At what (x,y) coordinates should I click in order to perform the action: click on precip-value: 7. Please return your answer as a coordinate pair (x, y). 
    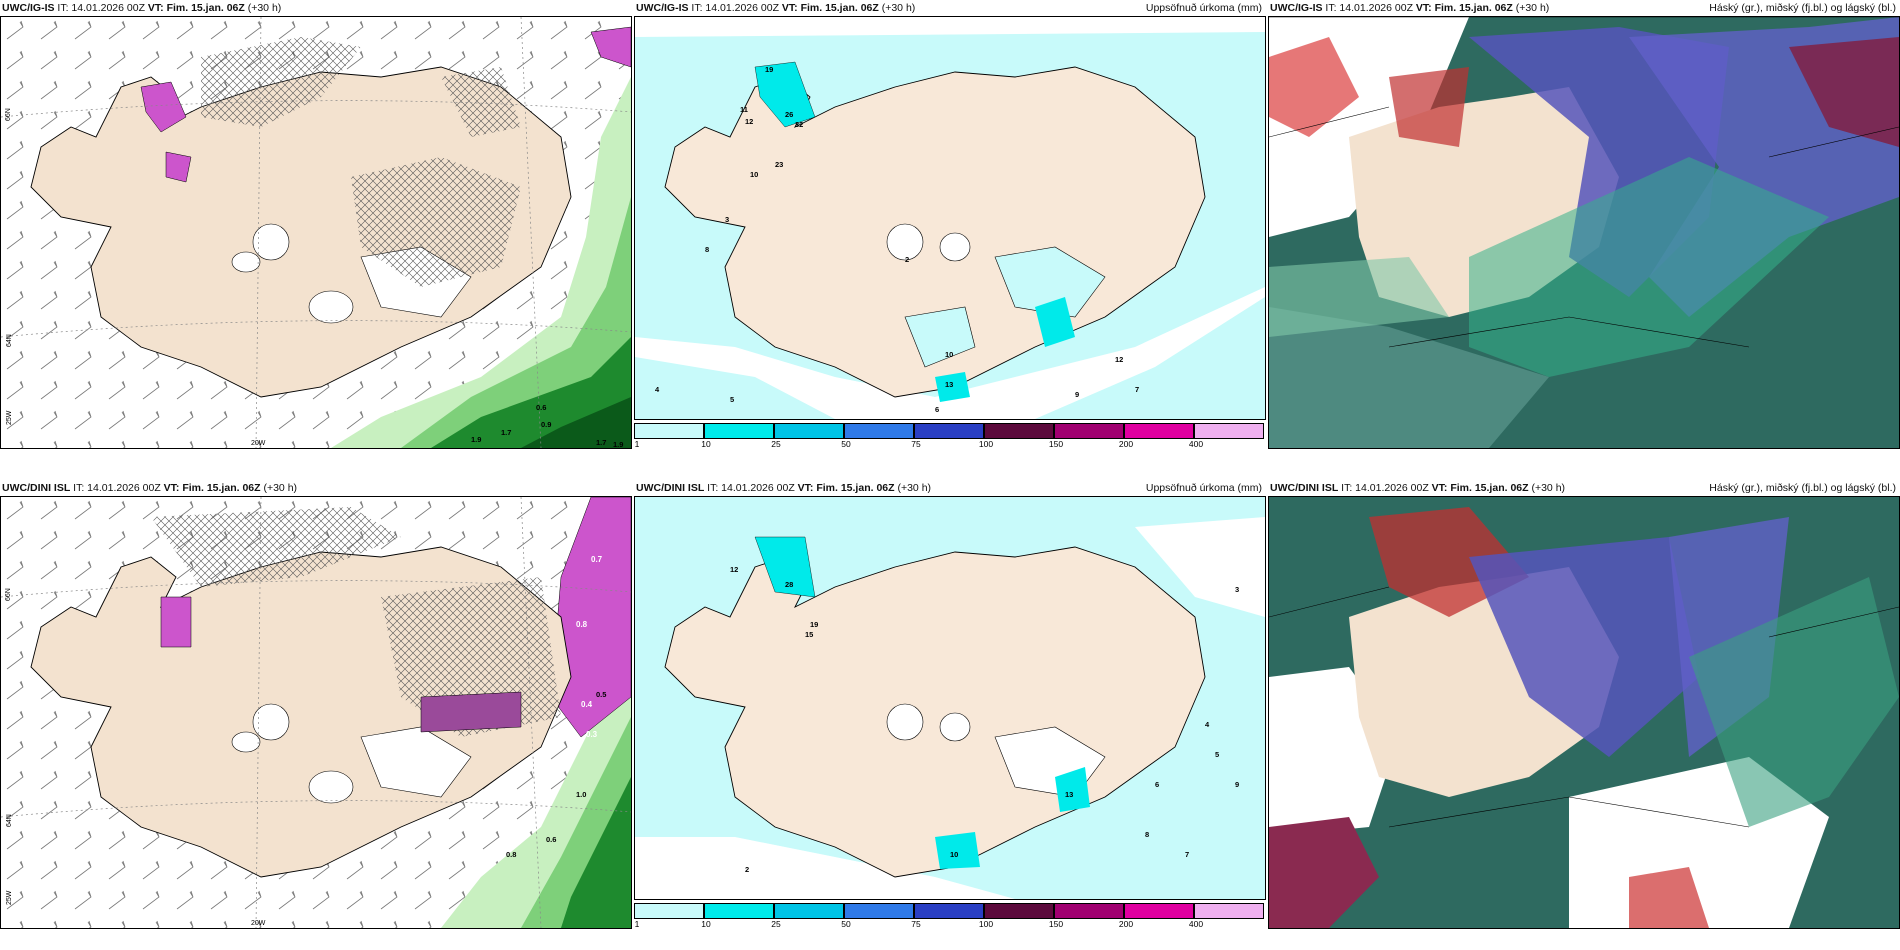
    Looking at the image, I should click on (1137, 389).